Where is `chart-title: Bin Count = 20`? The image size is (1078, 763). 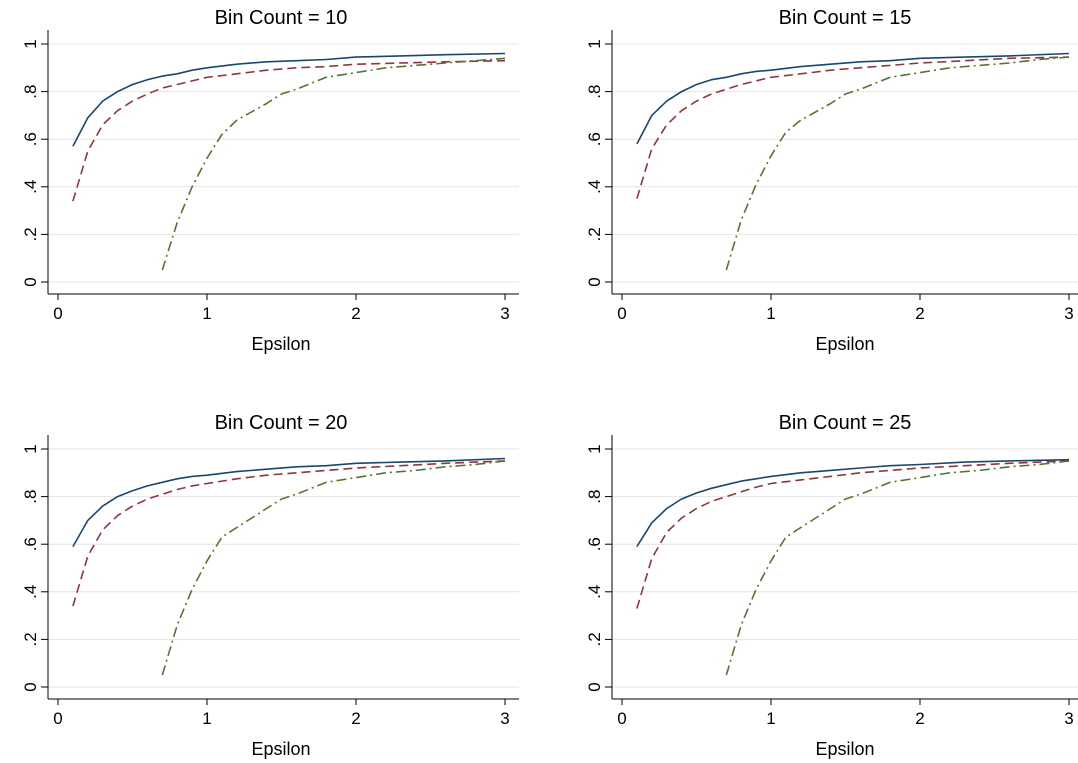
chart-title: Bin Count = 20 is located at coordinates (281, 423).